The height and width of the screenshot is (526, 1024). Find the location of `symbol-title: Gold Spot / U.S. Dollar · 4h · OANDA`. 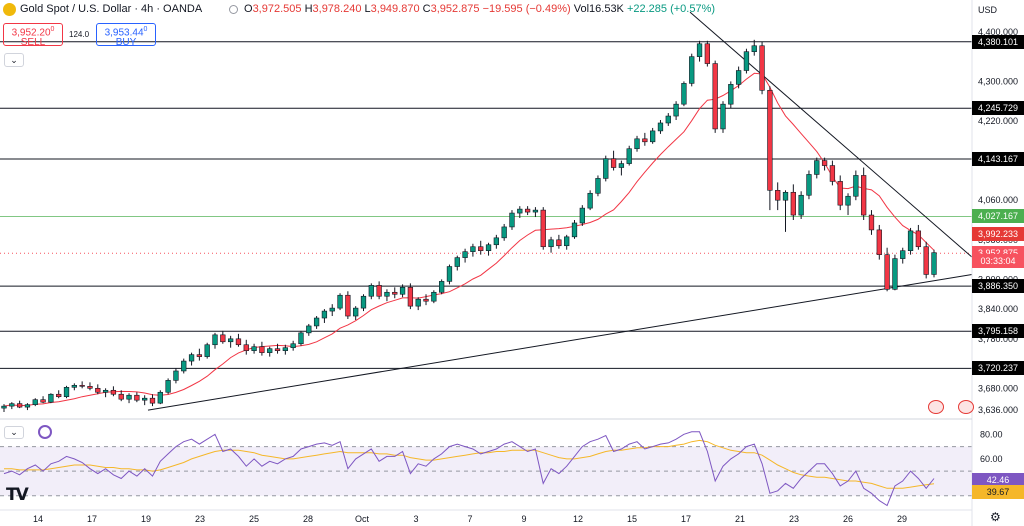

symbol-title: Gold Spot / U.S. Dollar · 4h · OANDA is located at coordinates (111, 9).